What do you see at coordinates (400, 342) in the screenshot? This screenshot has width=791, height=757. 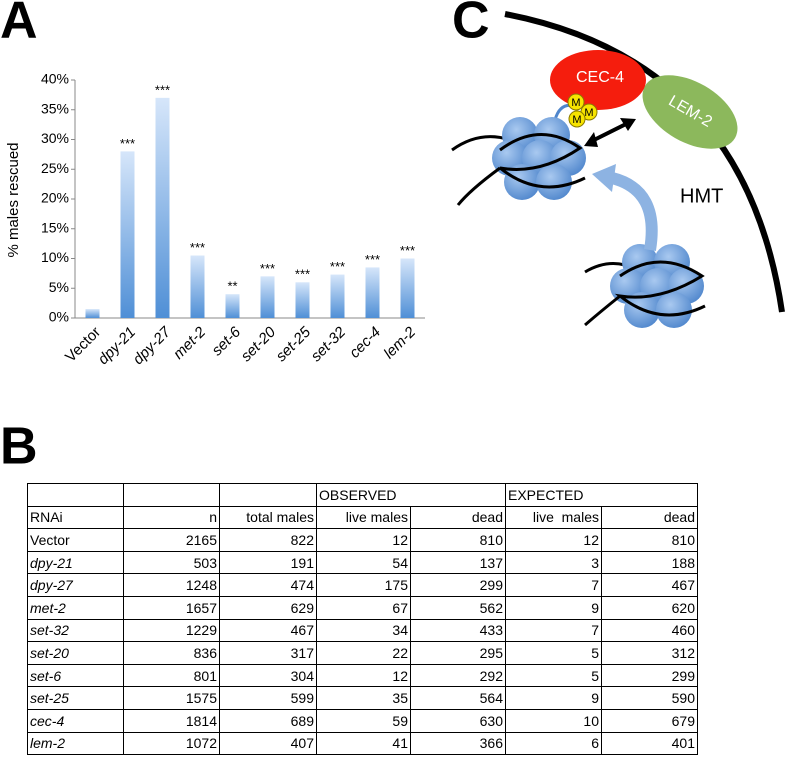 I see `x-tick-label: lem-2` at bounding box center [400, 342].